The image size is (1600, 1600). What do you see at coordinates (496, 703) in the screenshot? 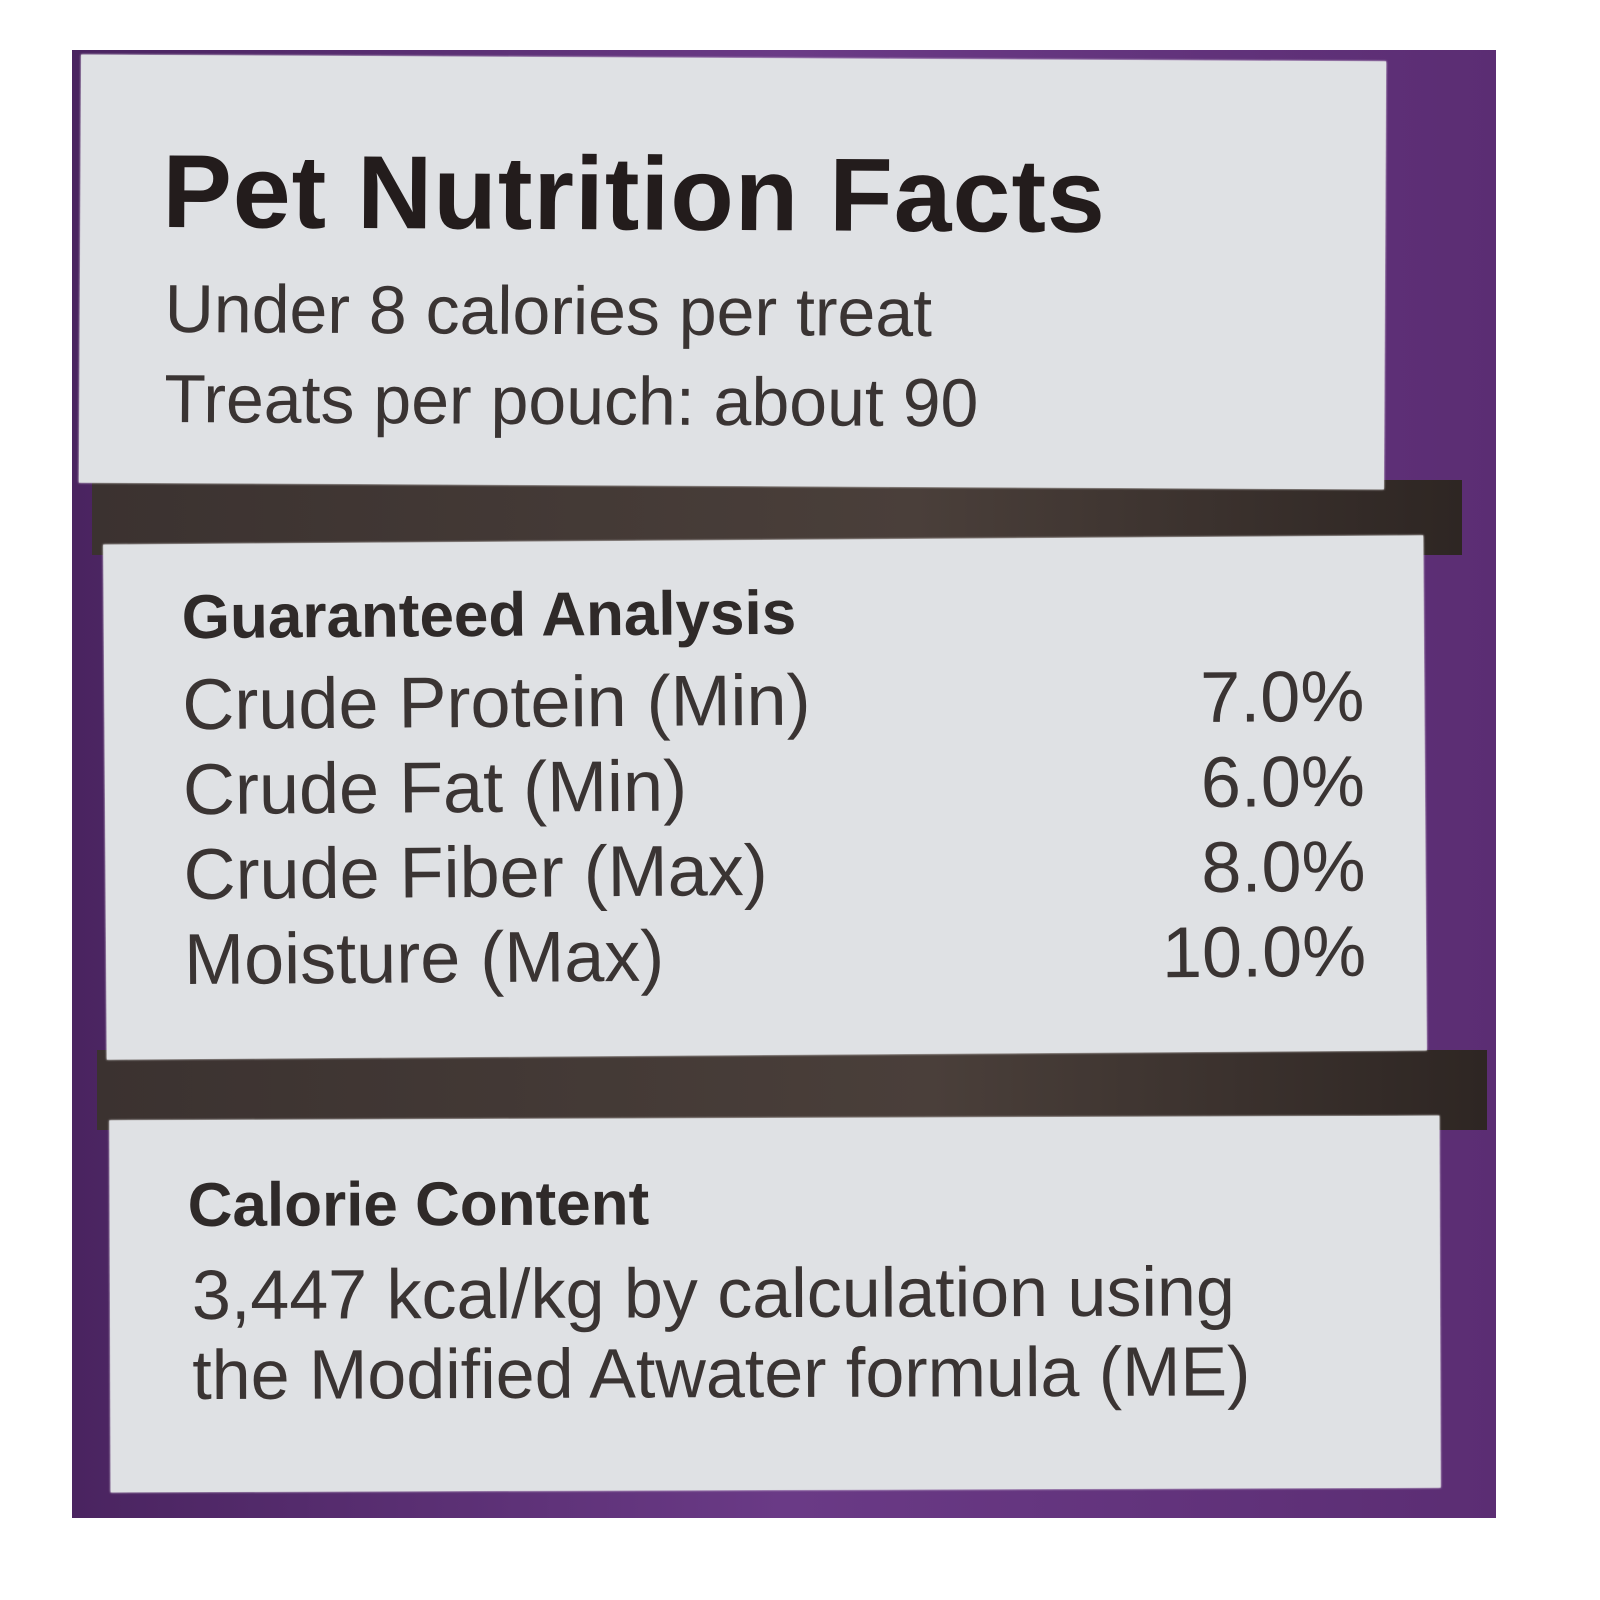
I see `row-name: Crude Protein (Min)` at bounding box center [496, 703].